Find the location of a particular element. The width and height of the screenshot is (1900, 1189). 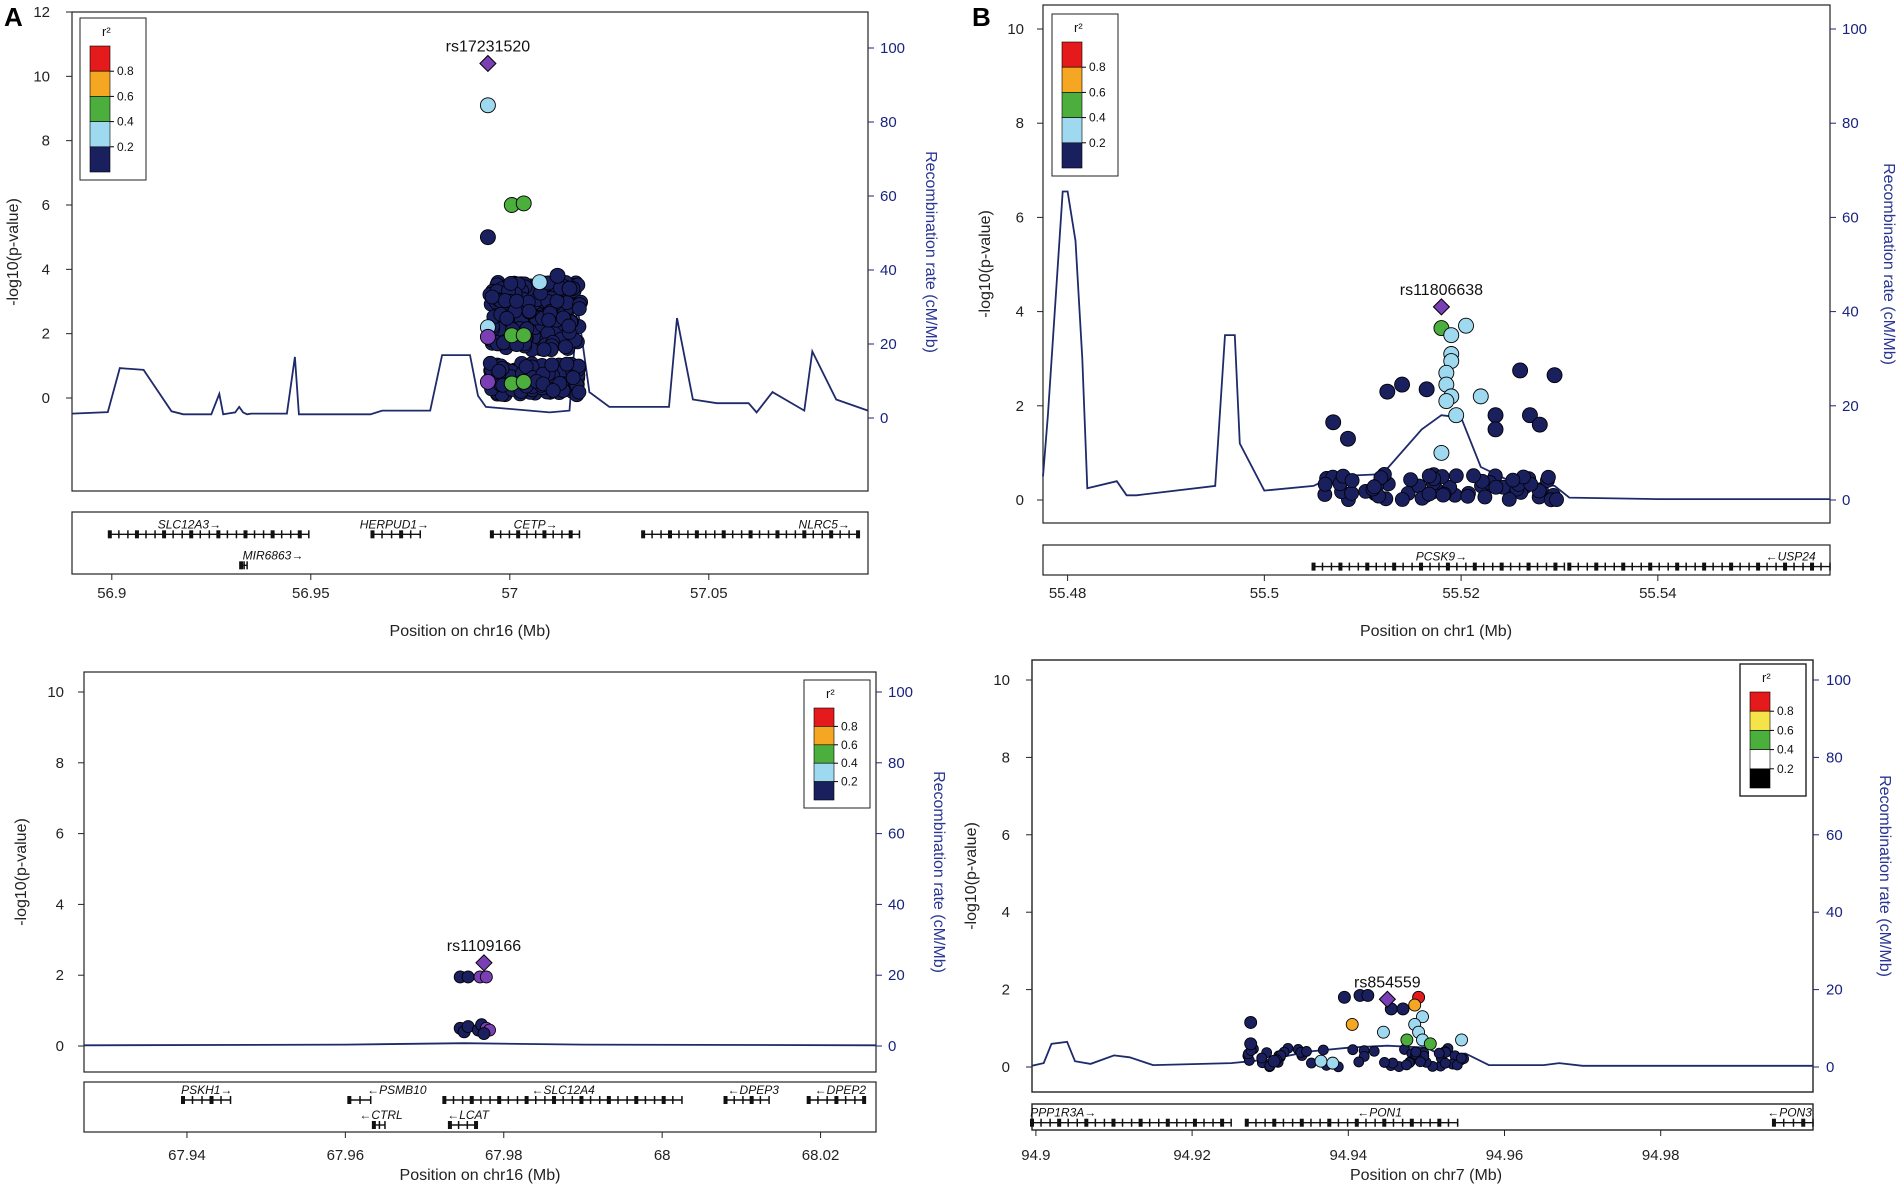

lcat-gene-label: PSKH1→ is located at coordinates (206, 1090).